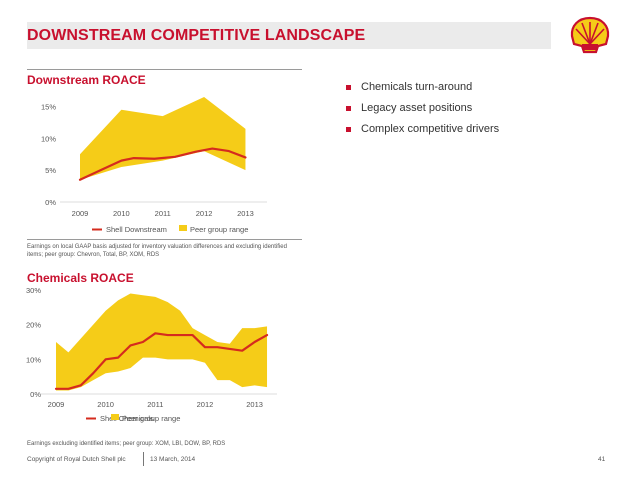  Describe the element at coordinates (33, 290) in the screenshot. I see `chemicals-y-tick-label: 30%` at that location.